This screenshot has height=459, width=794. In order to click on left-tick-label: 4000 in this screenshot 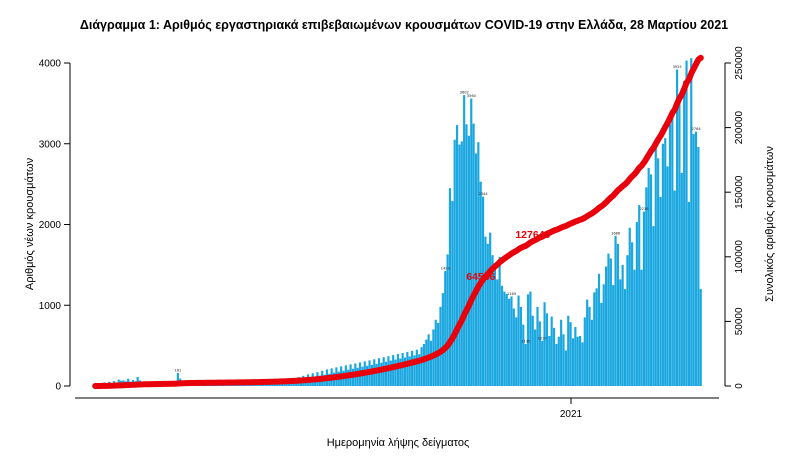, I will do `click(50, 64)`.